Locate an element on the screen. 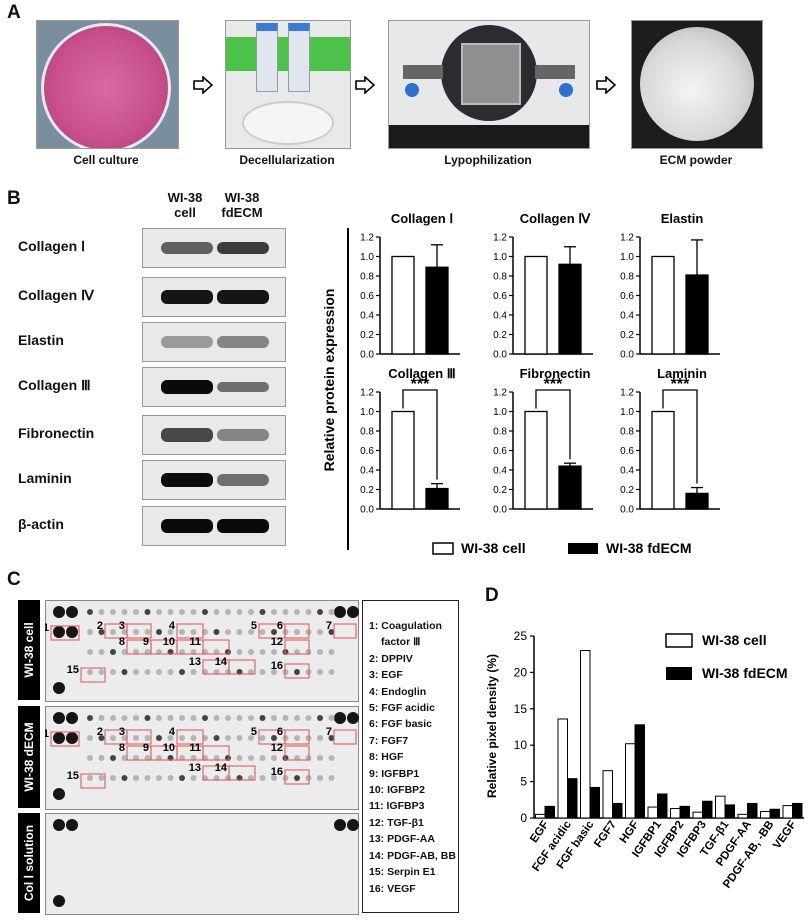 Image resolution: width=809 pixels, height=920 pixels. array-legend-item: 6: FGF basic is located at coordinates (401, 724).